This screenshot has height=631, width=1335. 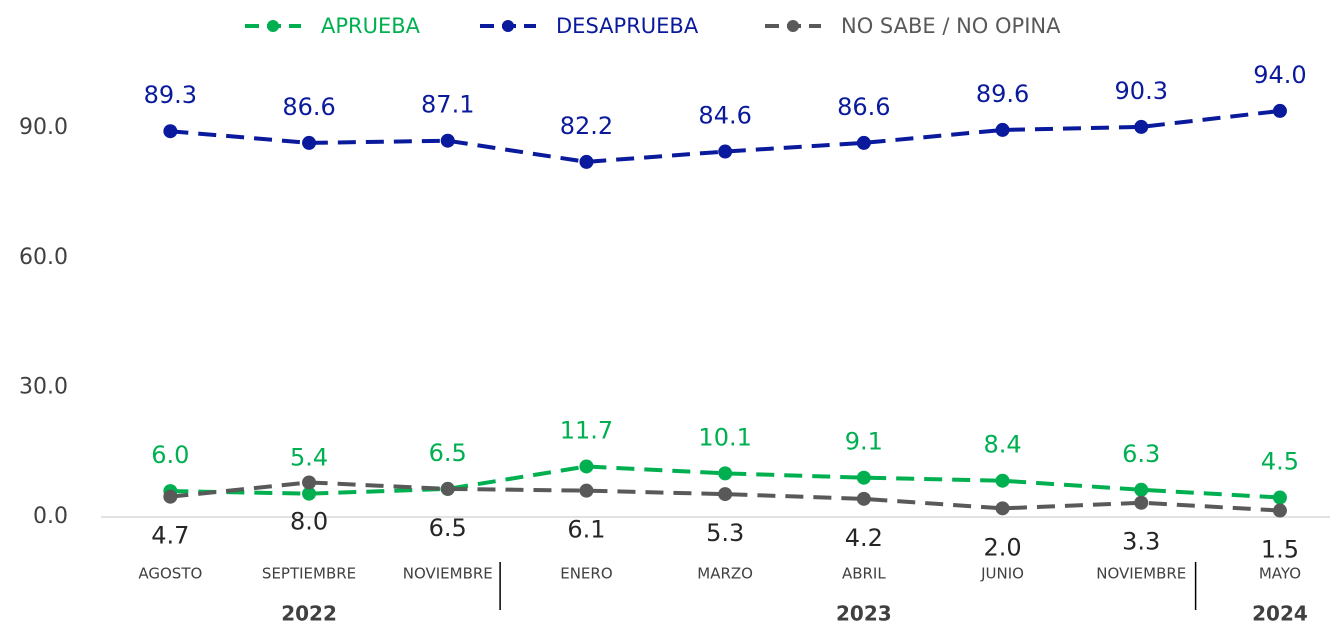 What do you see at coordinates (864, 574) in the screenshot?
I see `x-tick-label: ABRIL` at bounding box center [864, 574].